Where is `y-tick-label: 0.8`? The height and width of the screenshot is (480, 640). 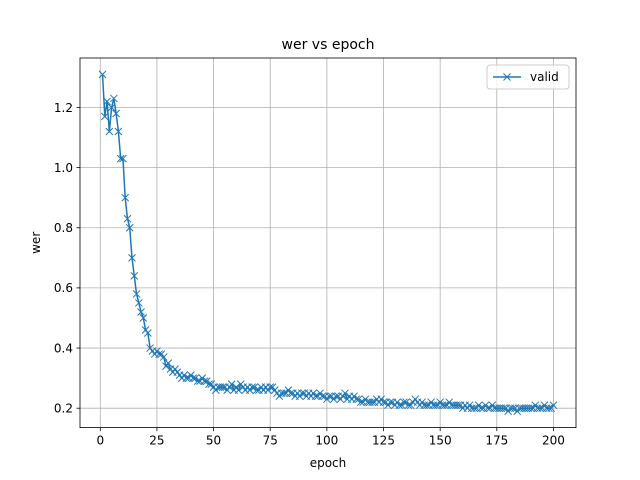
y-tick-label: 0.8 is located at coordinates (63, 228).